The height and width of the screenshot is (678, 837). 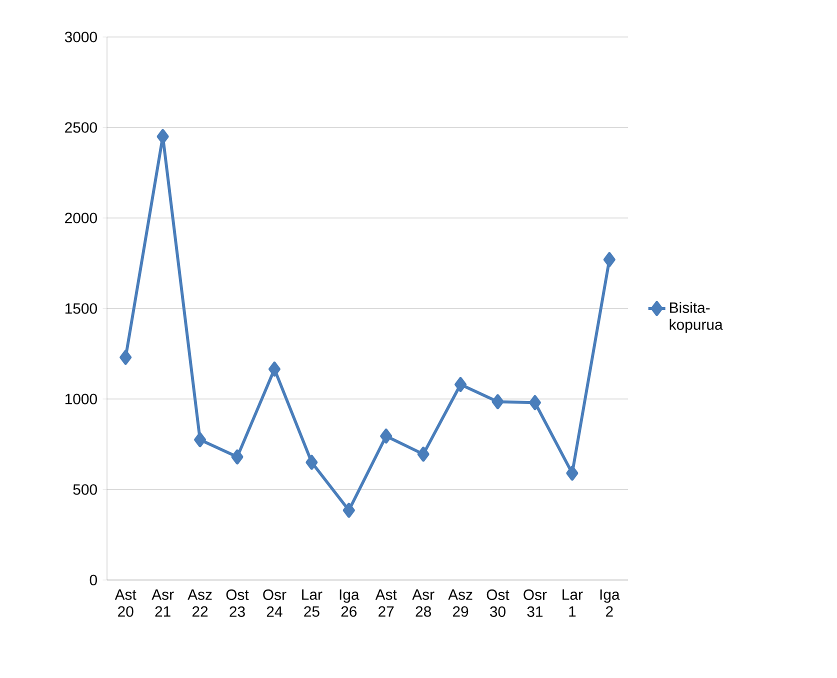 I want to click on y-tick-label: 1000, so click(x=81, y=399).